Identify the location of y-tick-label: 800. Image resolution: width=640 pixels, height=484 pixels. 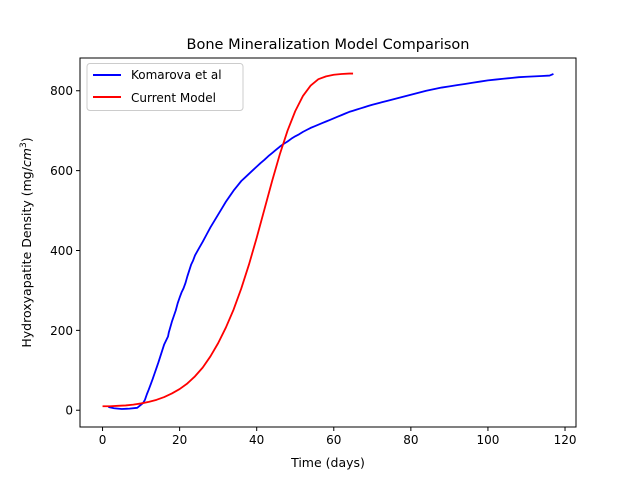
(61, 91).